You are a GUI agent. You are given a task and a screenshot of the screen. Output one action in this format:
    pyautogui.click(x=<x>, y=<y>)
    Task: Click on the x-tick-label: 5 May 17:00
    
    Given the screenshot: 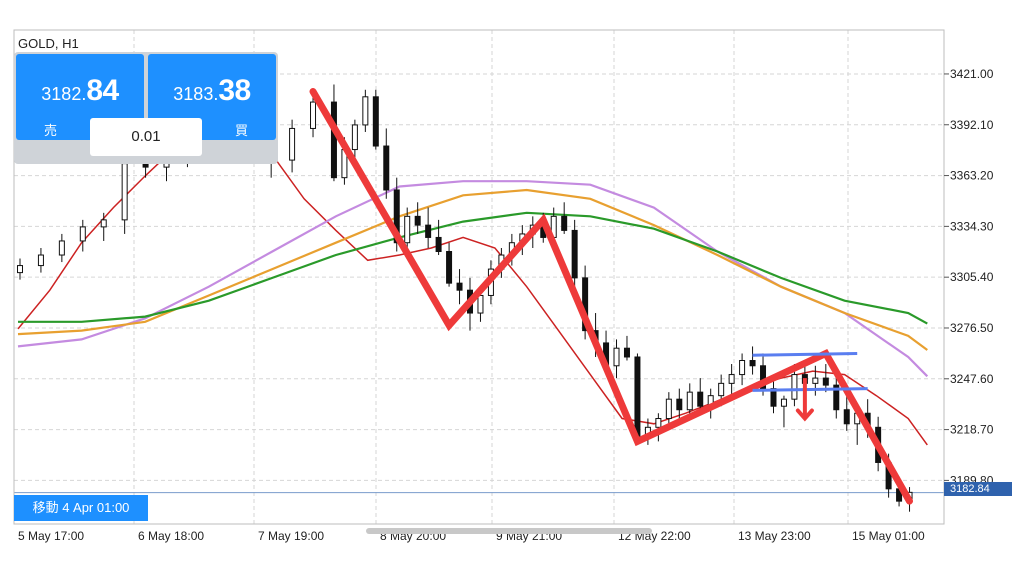 What is the action you would take?
    pyautogui.click(x=51, y=536)
    